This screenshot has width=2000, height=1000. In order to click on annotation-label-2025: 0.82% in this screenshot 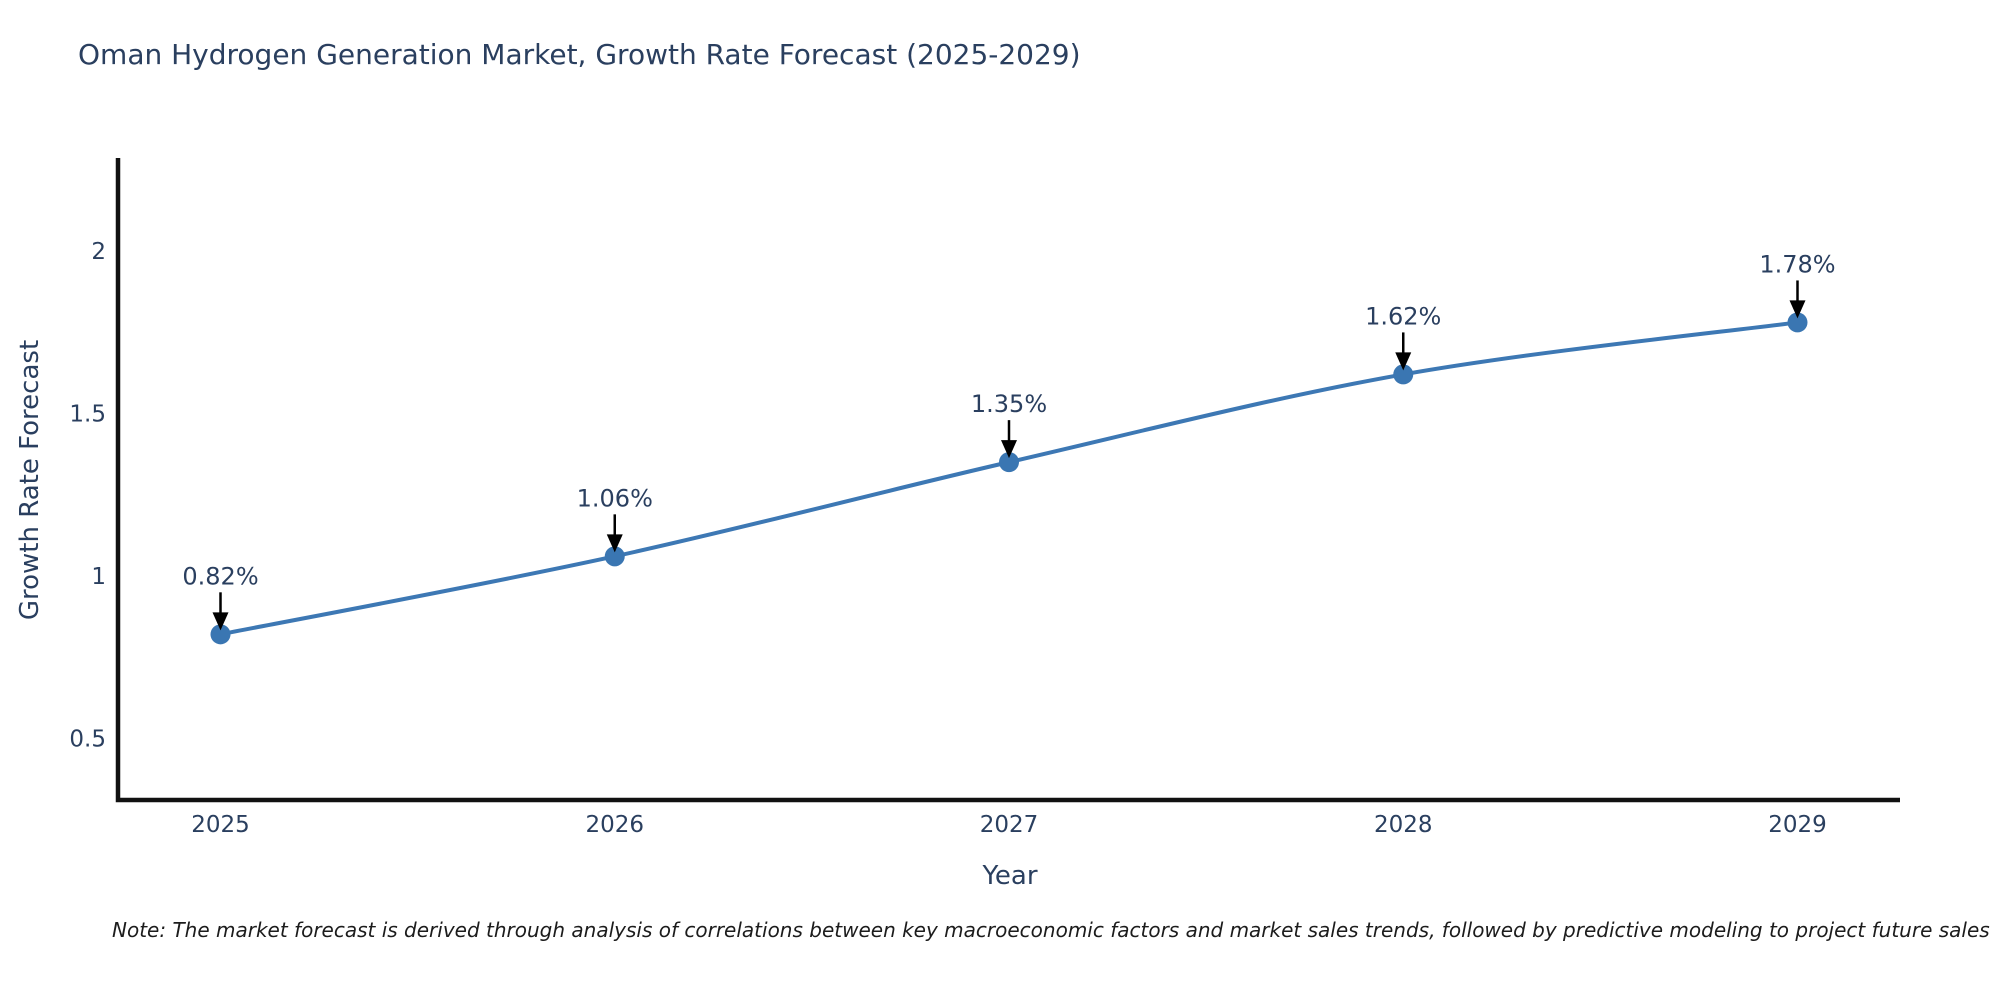, I will do `click(220, 576)`.